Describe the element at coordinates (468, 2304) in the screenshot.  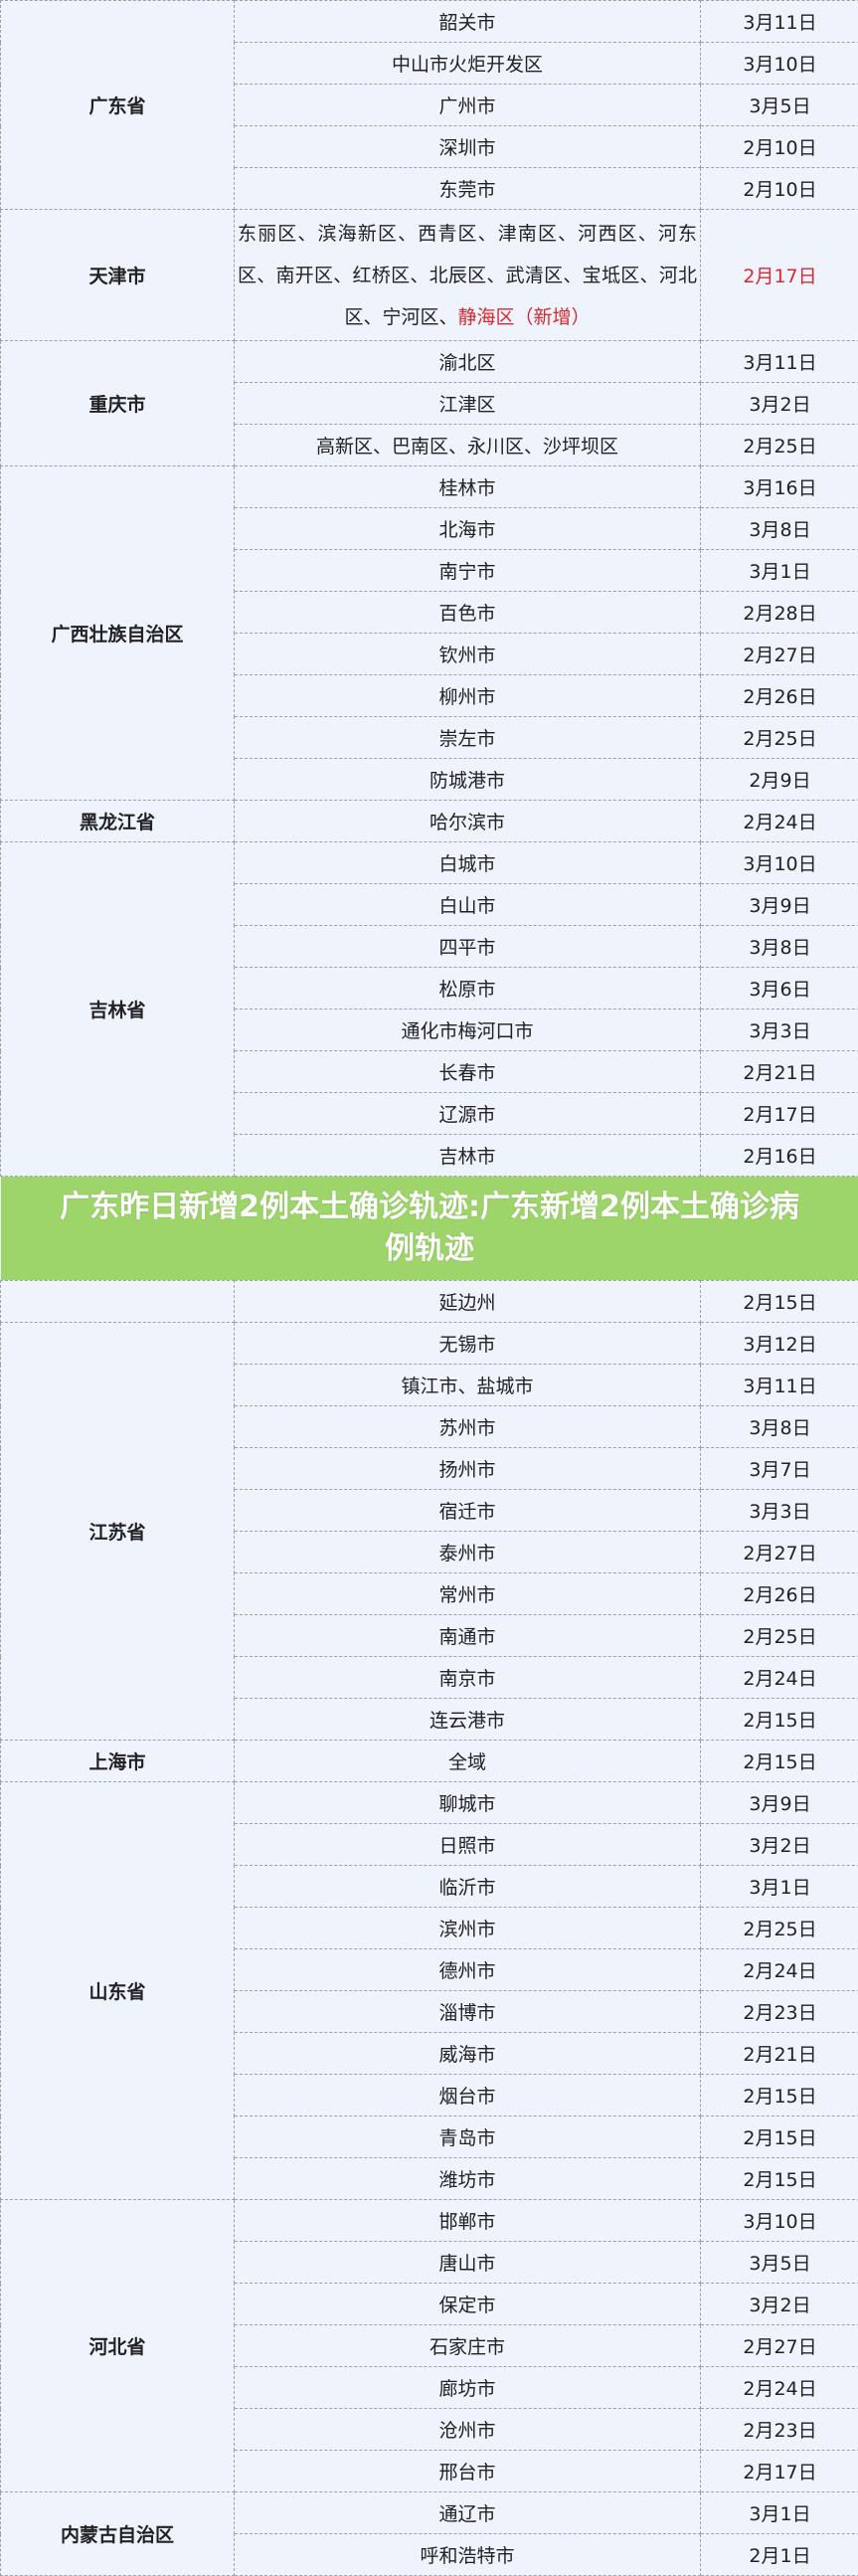
I see `area-cell: 保定市` at that location.